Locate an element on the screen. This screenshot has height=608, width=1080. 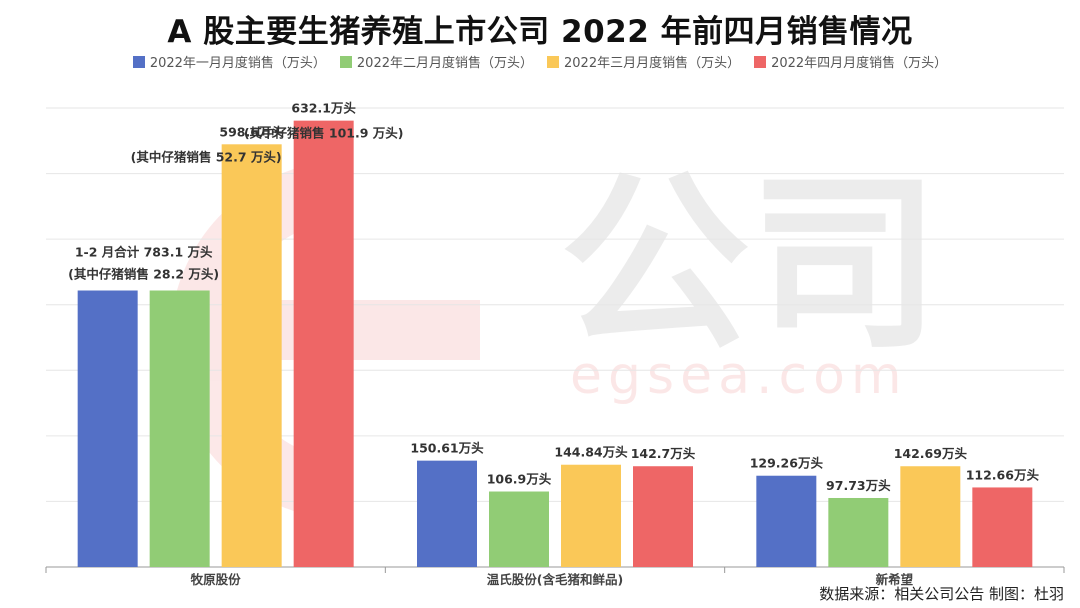
annotation-label: (其中仔猪销售 52.7 万头) is located at coordinates (206, 156).